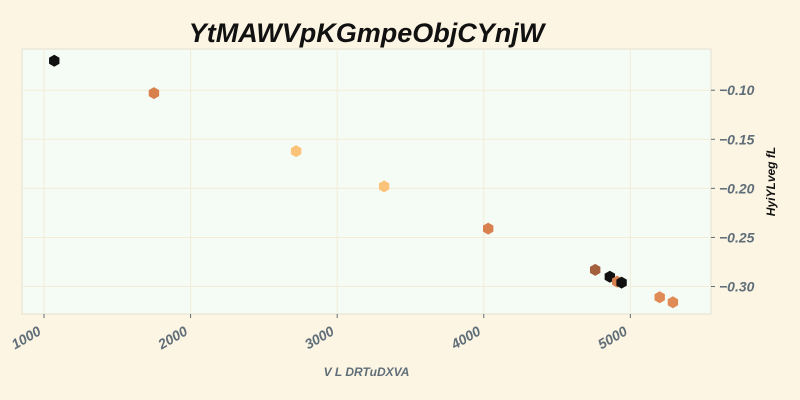 The width and height of the screenshot is (800, 400). Describe the element at coordinates (368, 33) in the screenshot. I see `chart-title: YtMAWVpKGmpeObjCYnjW` at that location.